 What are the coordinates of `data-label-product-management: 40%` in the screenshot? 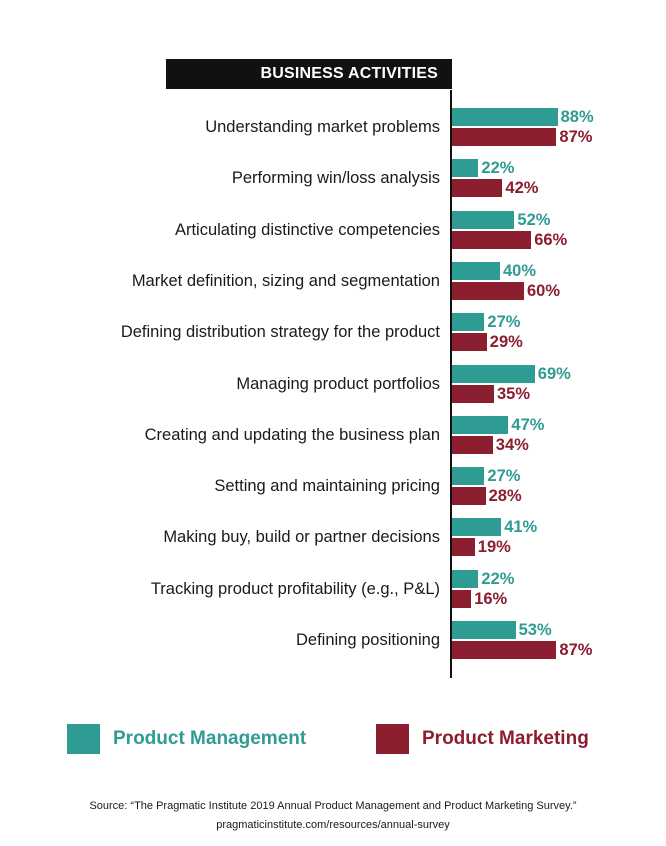 It's located at (520, 270).